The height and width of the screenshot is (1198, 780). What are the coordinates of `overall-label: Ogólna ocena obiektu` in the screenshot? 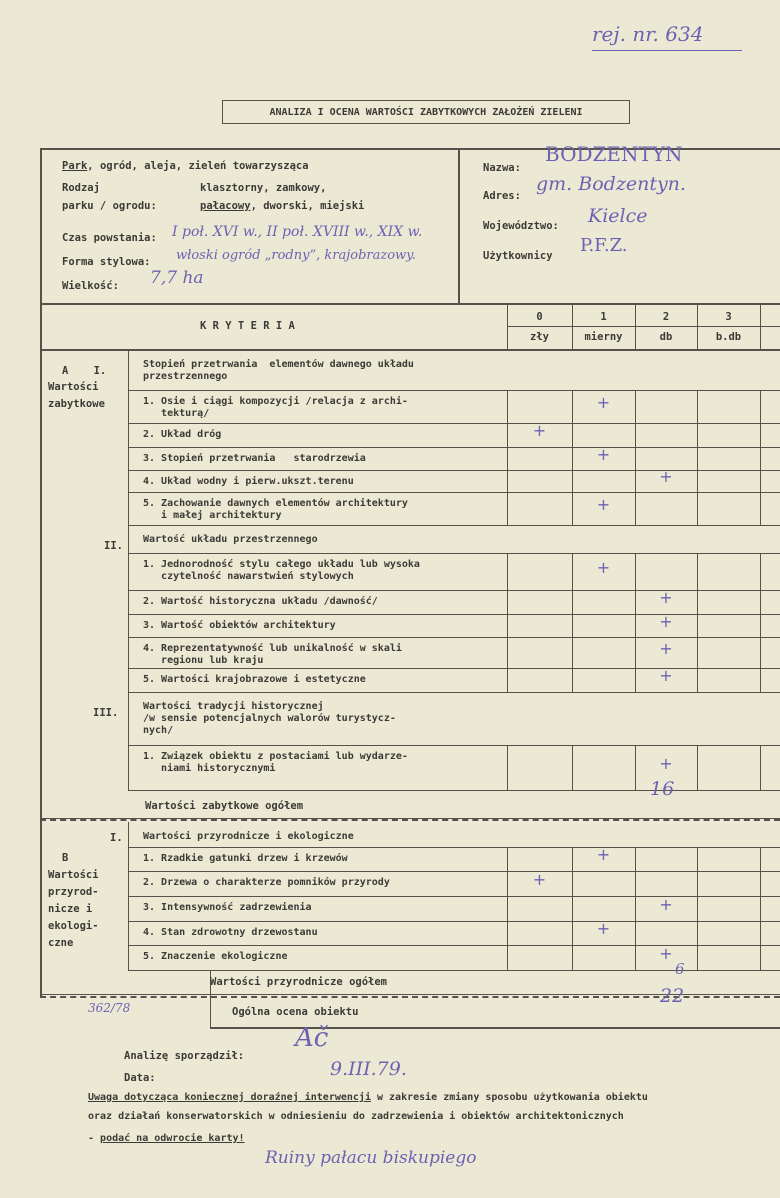 It's located at (295, 1012).